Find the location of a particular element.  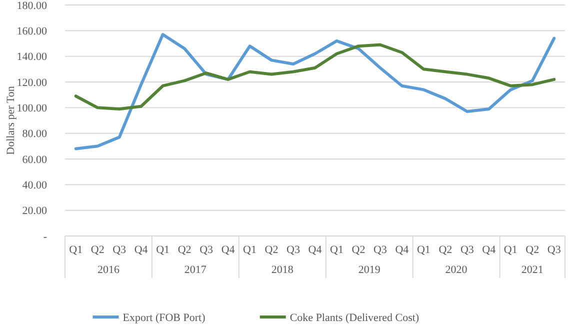

legend-label: Coke Plants (Delivered Cost) is located at coordinates (355, 318).